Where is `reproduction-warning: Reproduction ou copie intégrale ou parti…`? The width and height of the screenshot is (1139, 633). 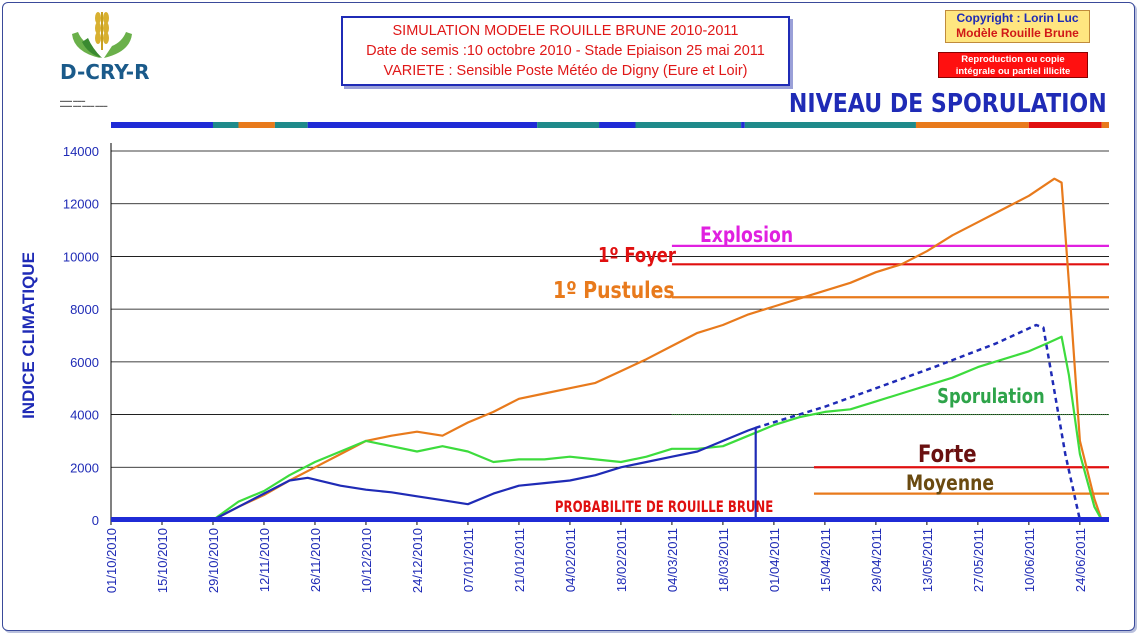 reproduction-warning: Reproduction ou copie intégrale ou parti… is located at coordinates (1013, 65).